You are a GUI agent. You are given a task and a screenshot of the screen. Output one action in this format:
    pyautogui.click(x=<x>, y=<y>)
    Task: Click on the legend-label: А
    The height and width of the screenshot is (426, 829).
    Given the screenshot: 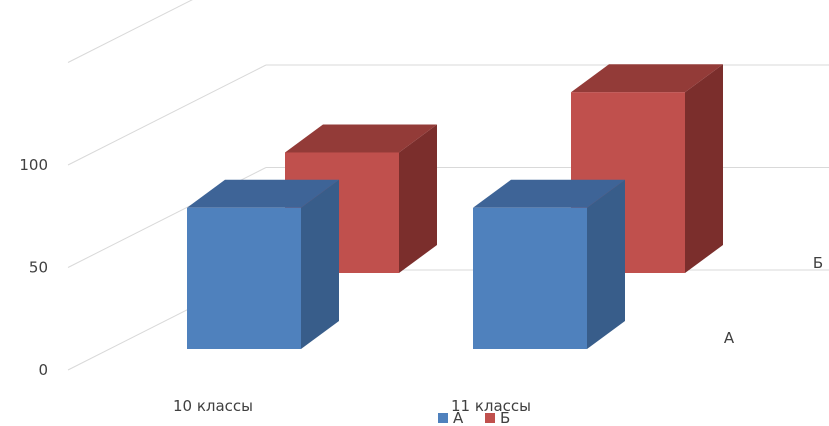 What is the action you would take?
    pyautogui.click(x=458, y=417)
    